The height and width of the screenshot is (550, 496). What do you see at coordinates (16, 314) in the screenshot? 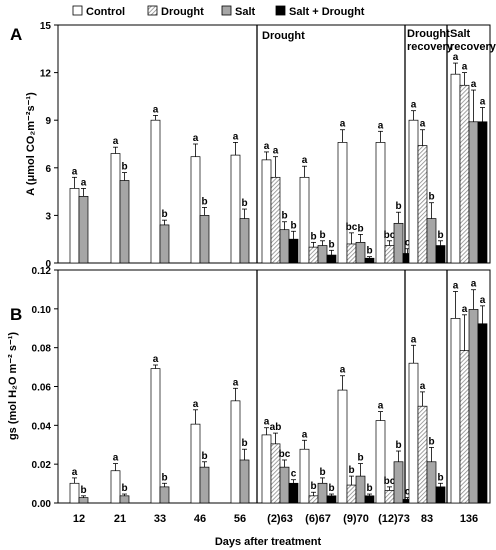
I see `panel-label-b: B` at bounding box center [16, 314].